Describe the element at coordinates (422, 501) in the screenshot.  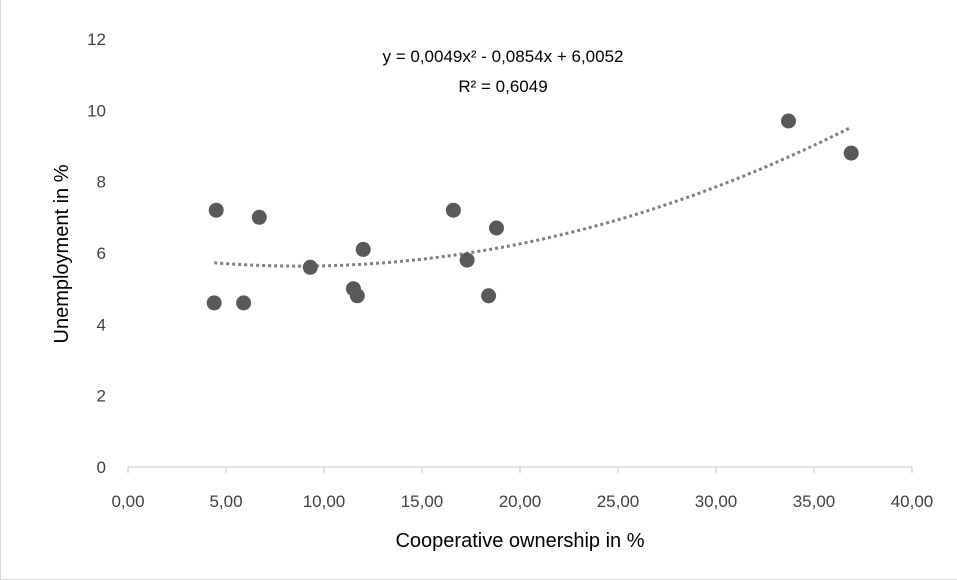
I see `x-tick-label: 15,00` at that location.